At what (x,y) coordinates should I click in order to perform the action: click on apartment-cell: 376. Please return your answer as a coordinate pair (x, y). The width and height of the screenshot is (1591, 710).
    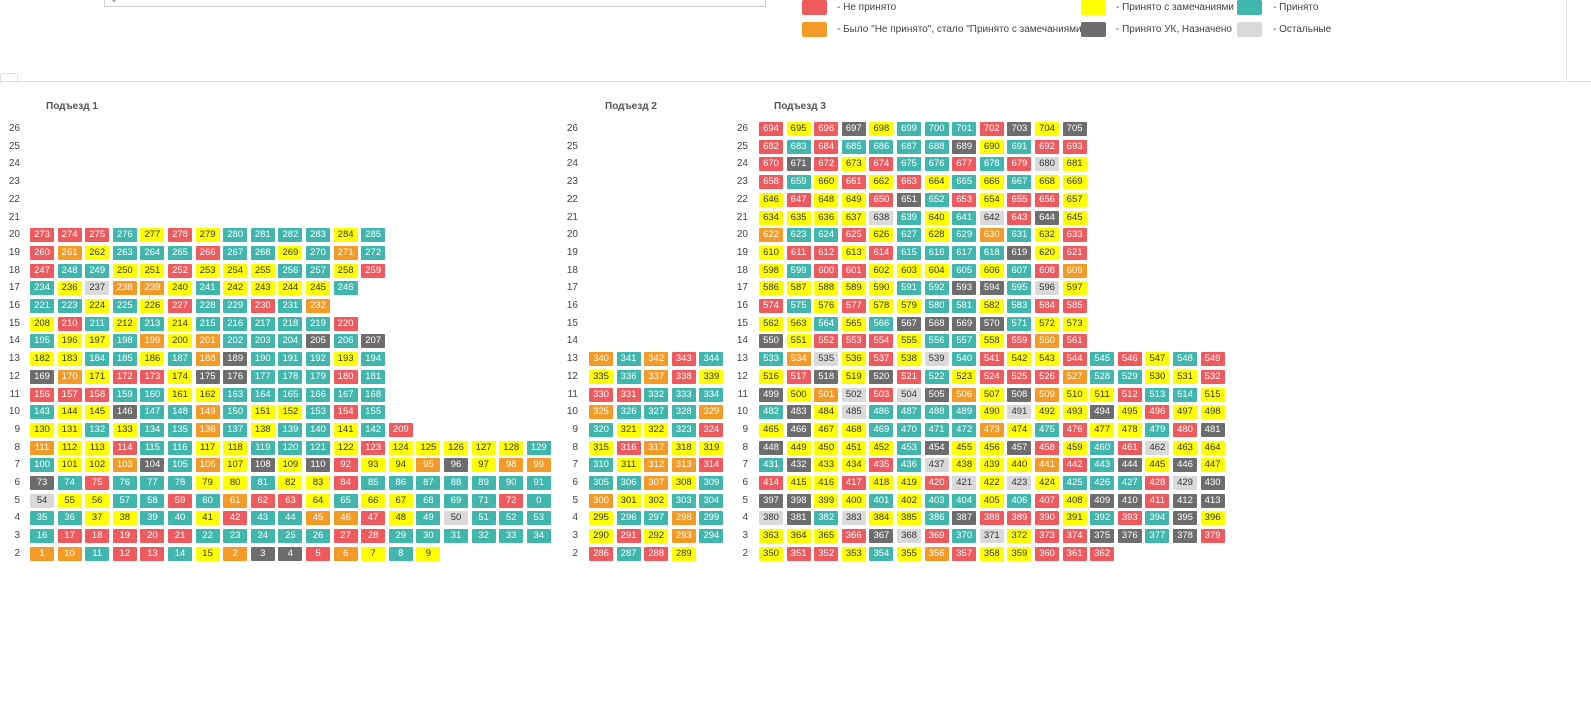
    Looking at the image, I should click on (1129, 536).